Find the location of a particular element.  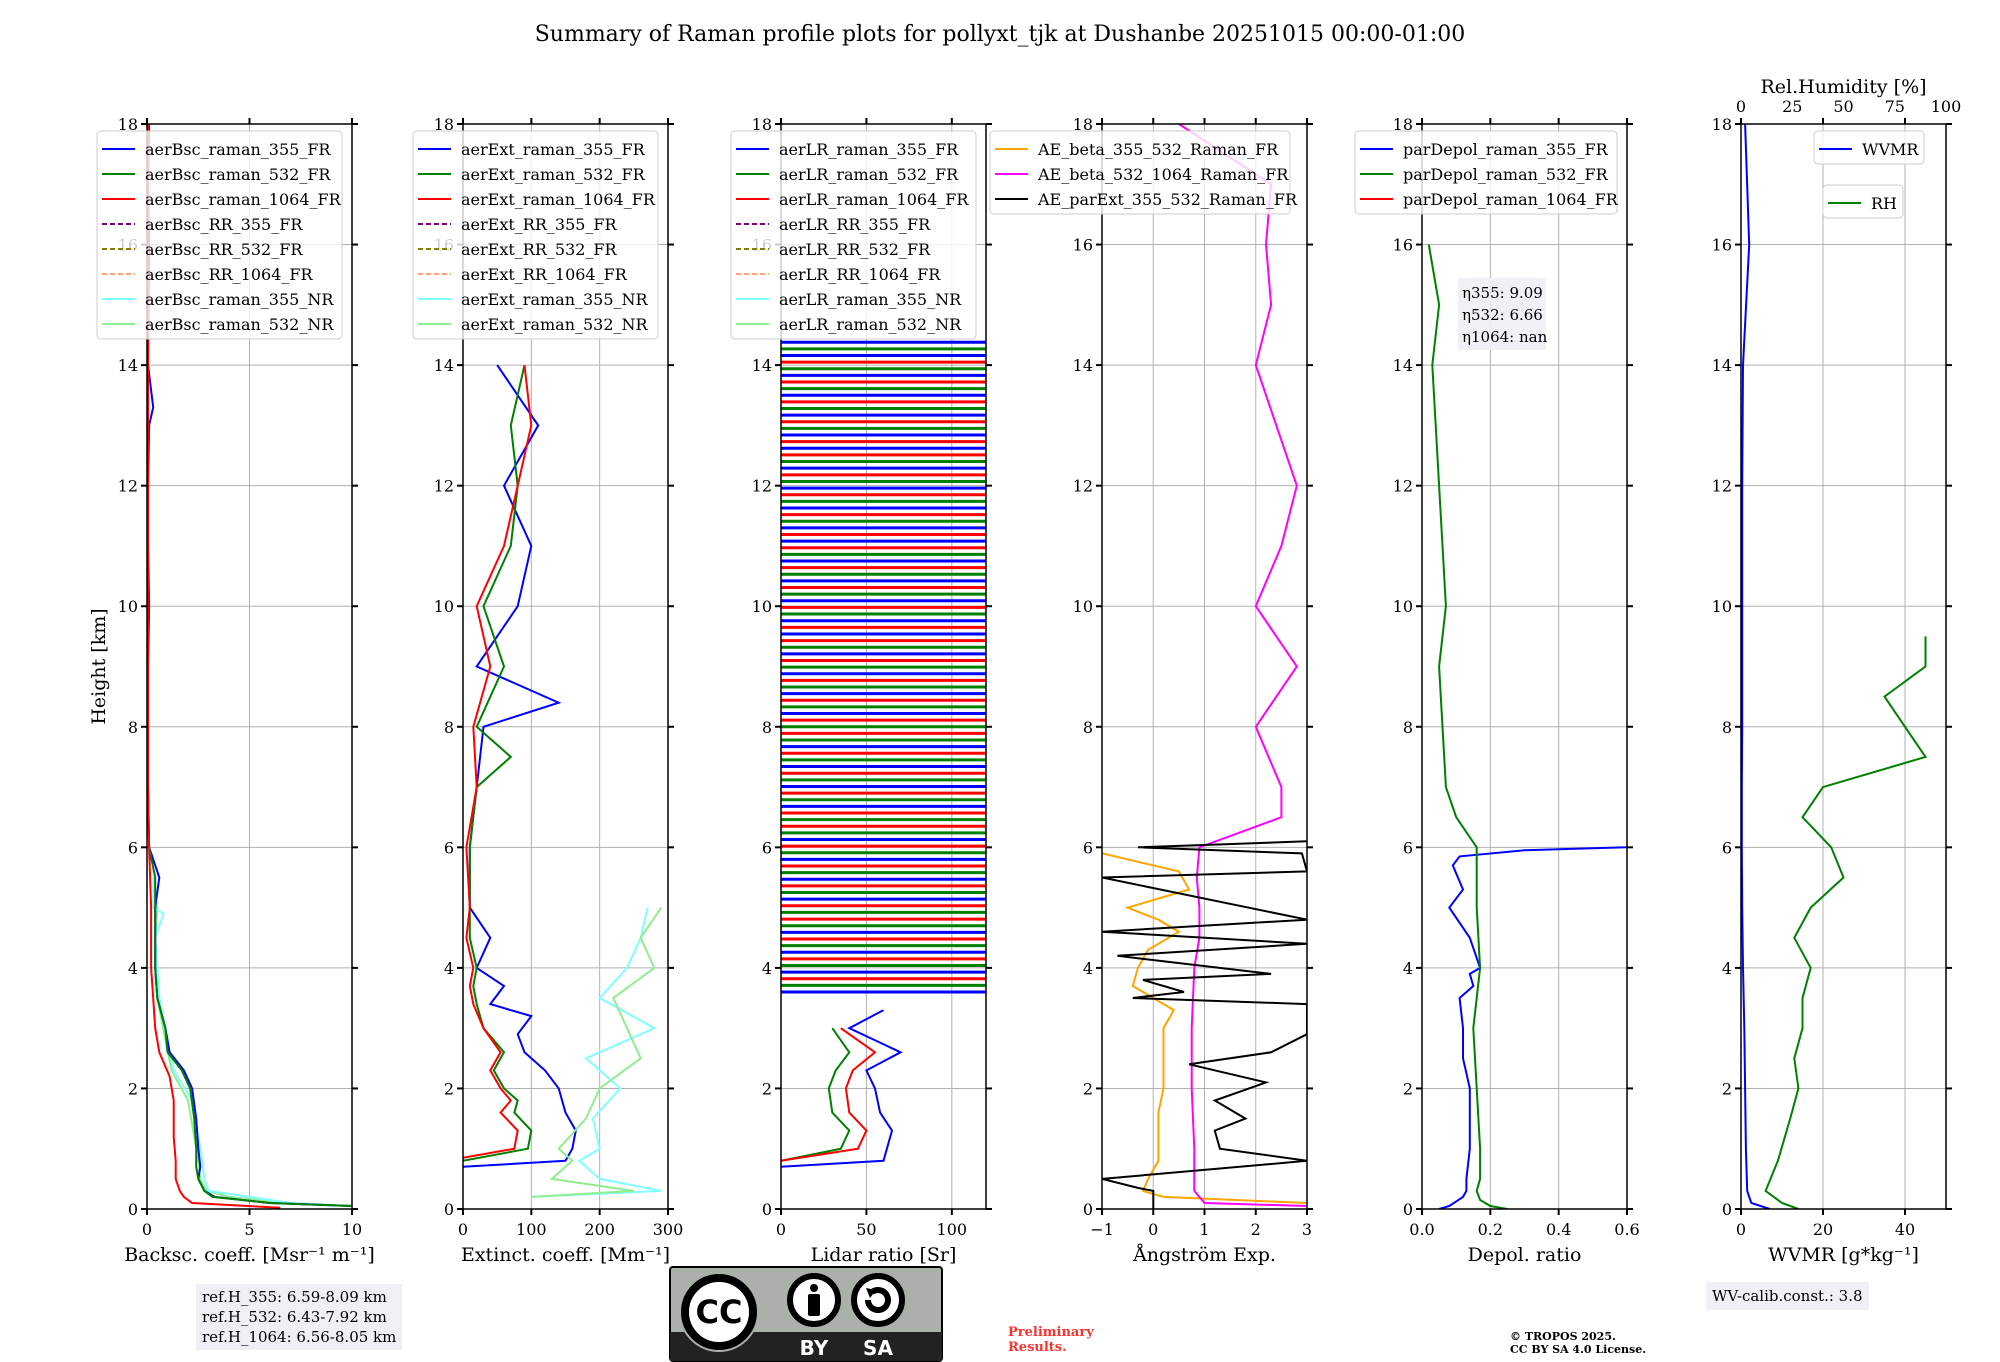

x-tick-label: 3 is located at coordinates (1307, 1229).